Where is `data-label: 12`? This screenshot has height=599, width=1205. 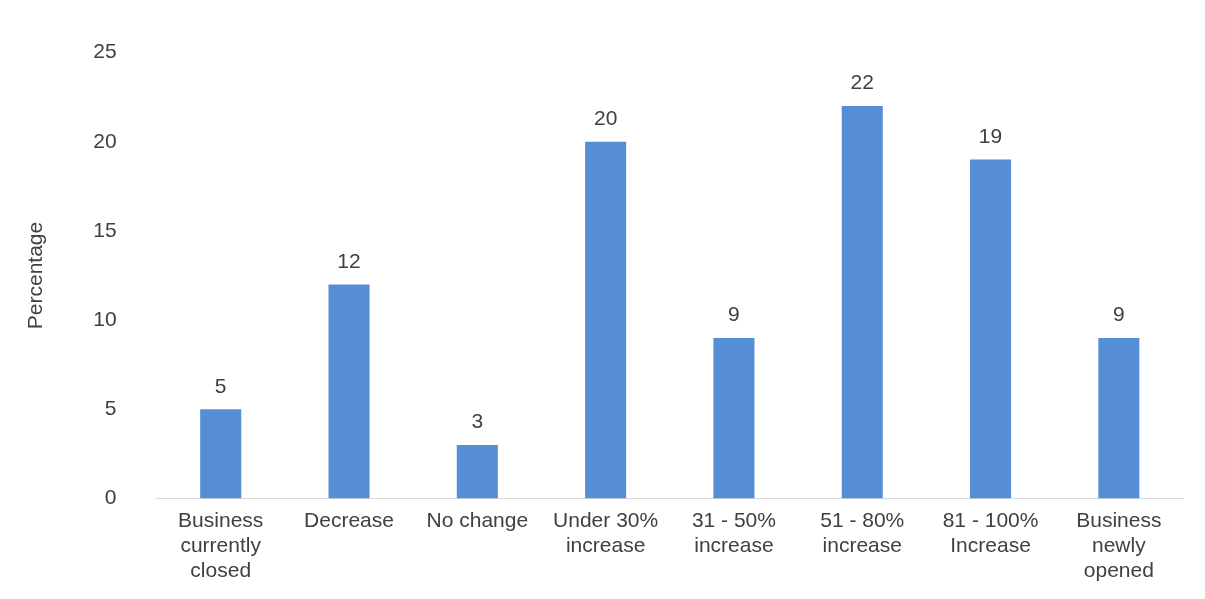 data-label: 12 is located at coordinates (349, 260).